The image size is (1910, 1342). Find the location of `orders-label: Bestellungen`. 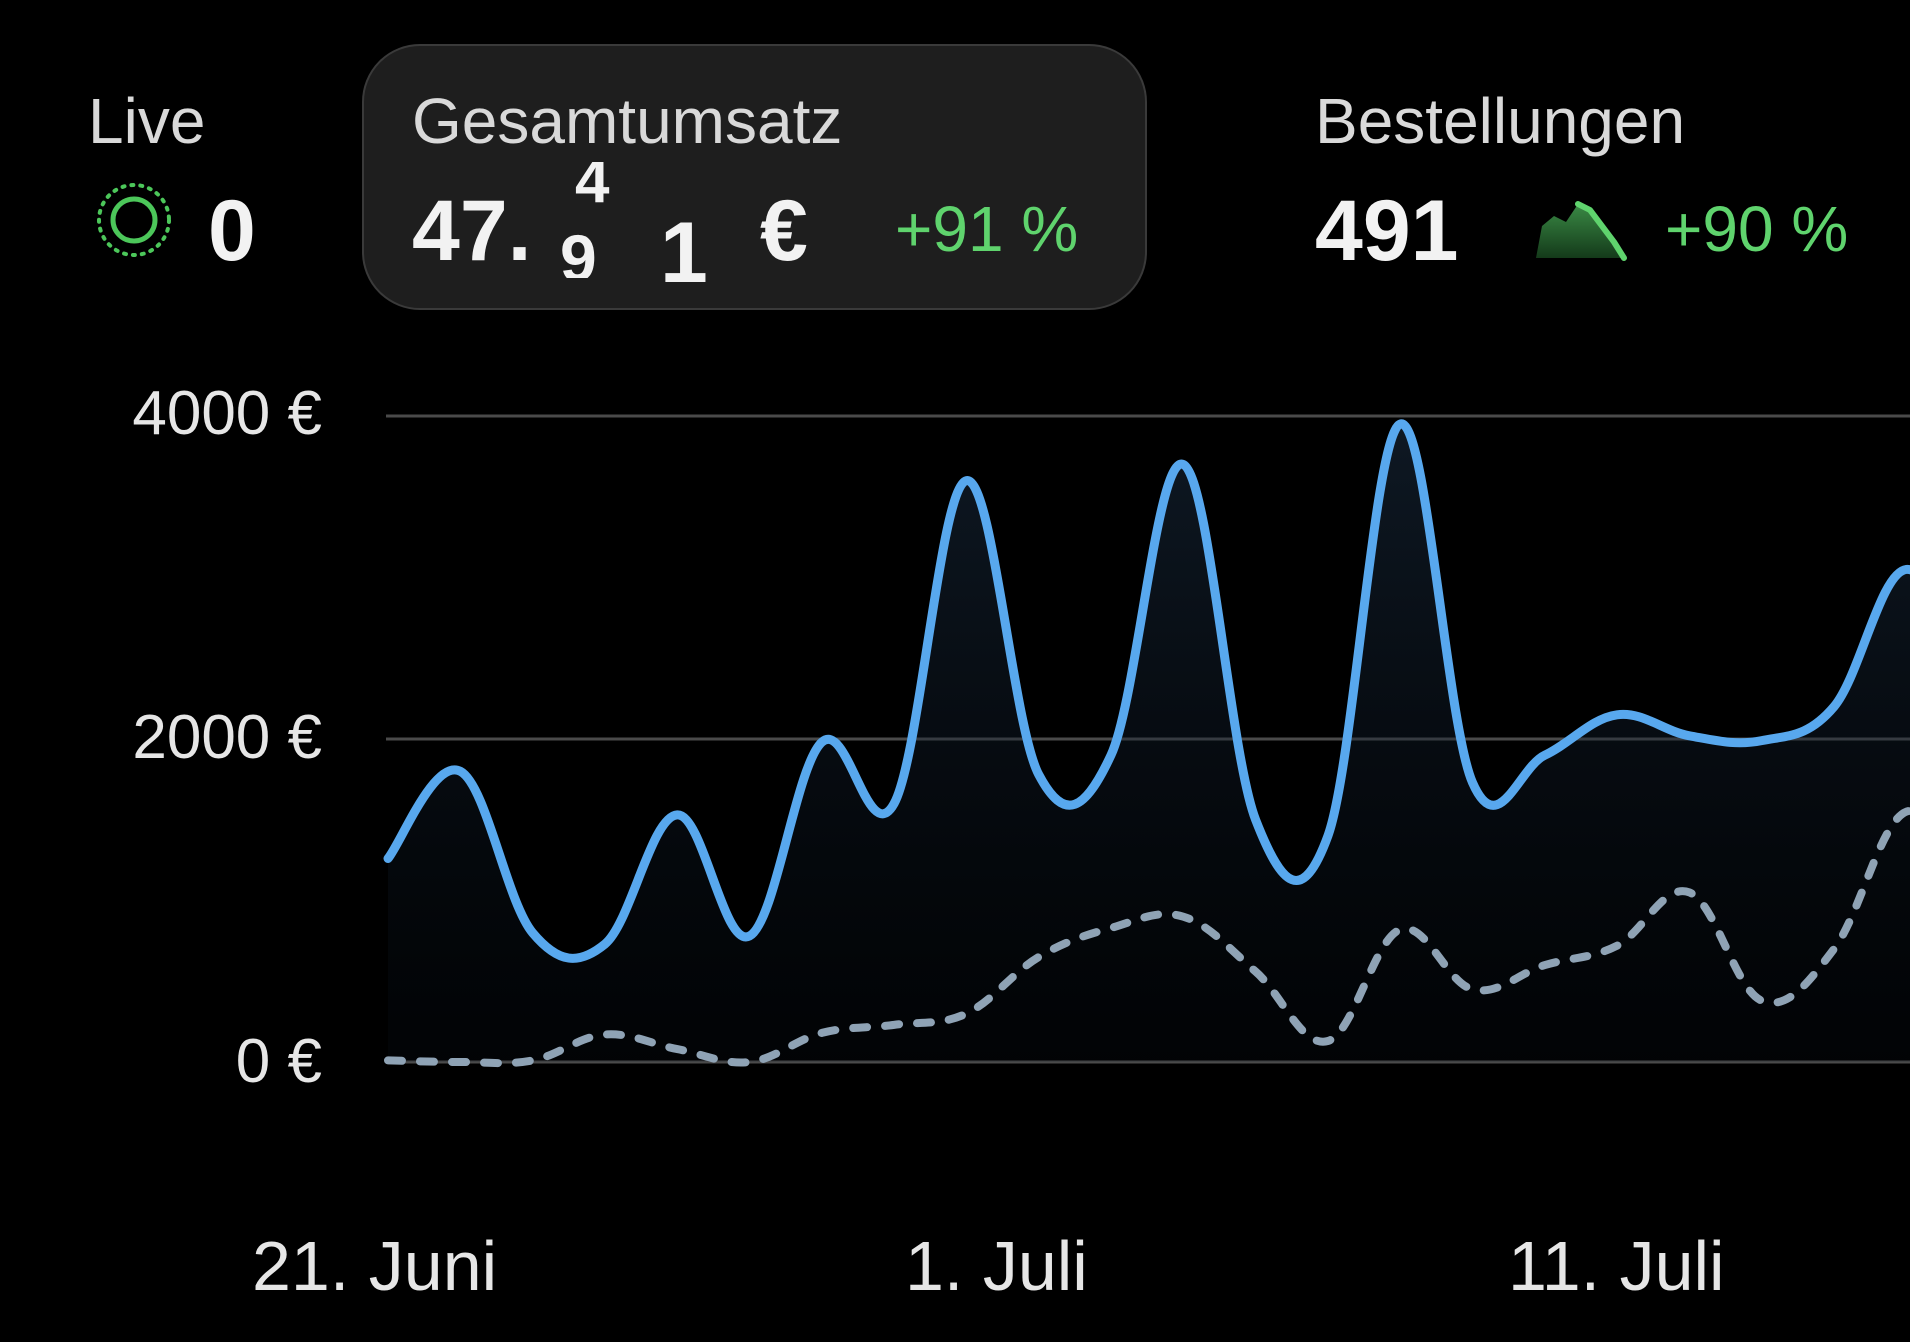

orders-label: Bestellungen is located at coordinates (1500, 121).